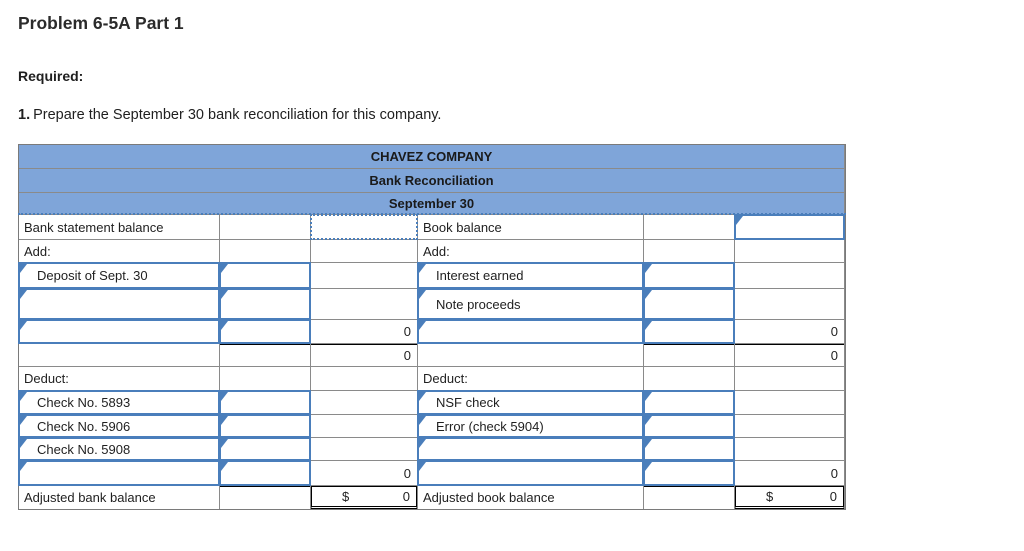 The height and width of the screenshot is (551, 1024). What do you see at coordinates (530, 426) in the screenshot?
I see `book-deduct-item-2-select: Error (check 5904)` at bounding box center [530, 426].